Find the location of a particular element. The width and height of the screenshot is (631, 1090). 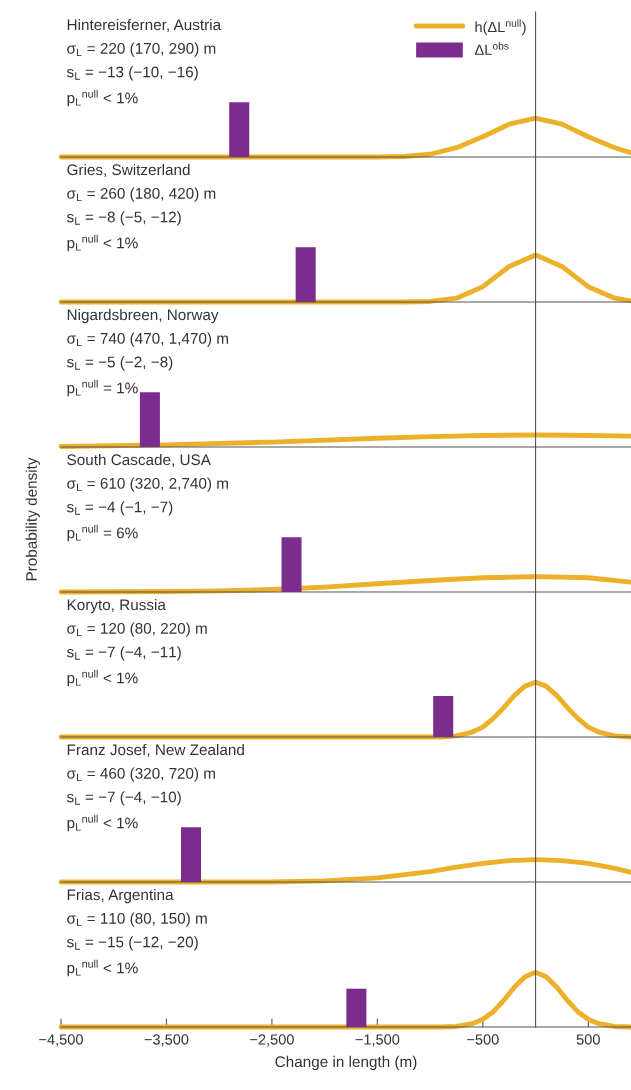

x-tick-label: −3,500 is located at coordinates (166, 1040).